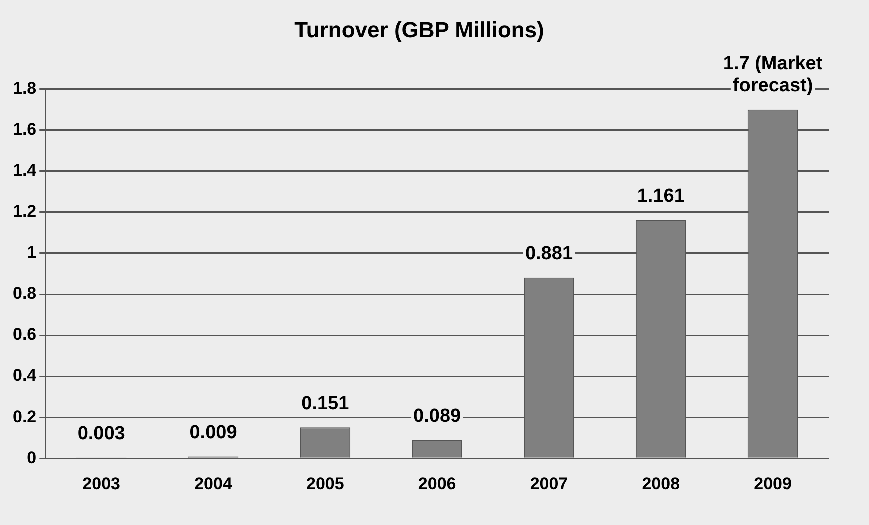 This screenshot has height=525, width=869. Describe the element at coordinates (419, 29) in the screenshot. I see `chart-title: Turnover (GBP Millions)` at that location.